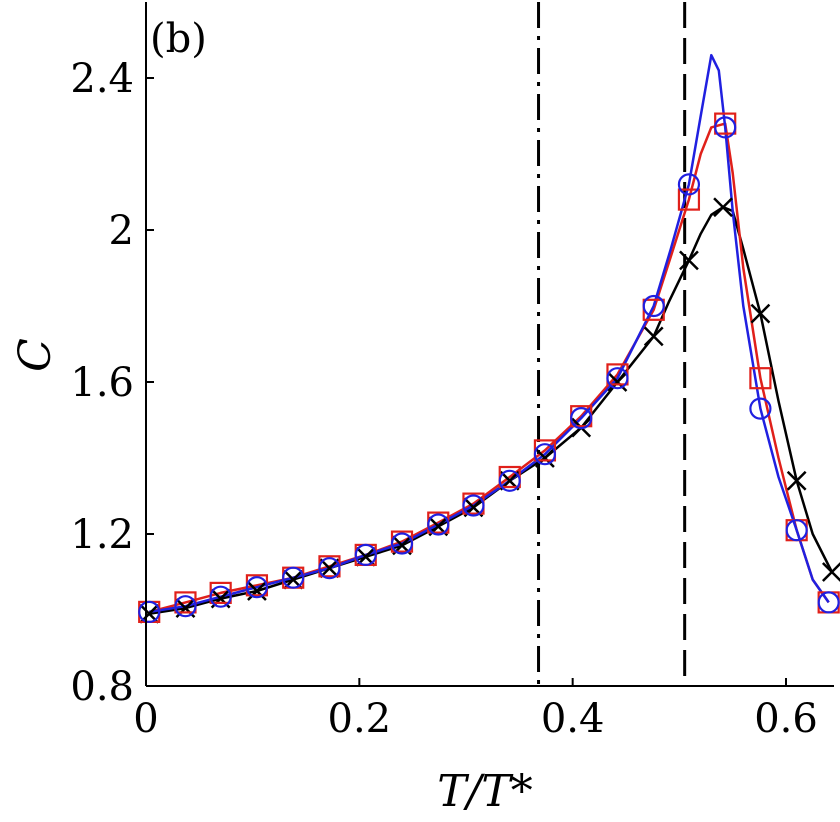 The image size is (840, 822). What do you see at coordinates (573, 719) in the screenshot?
I see `x-tick-label: 0.4` at bounding box center [573, 719].